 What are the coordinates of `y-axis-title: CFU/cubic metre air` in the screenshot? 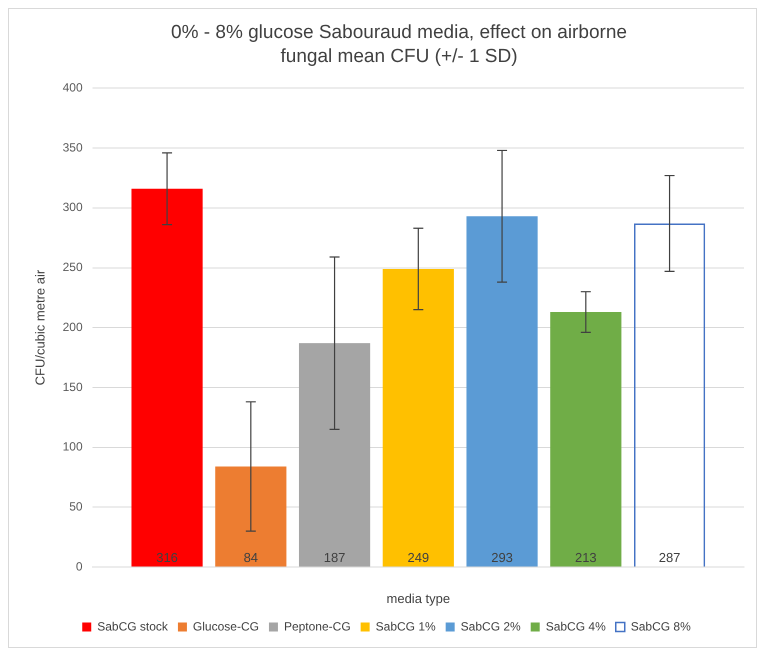 It's located at (40, 327).